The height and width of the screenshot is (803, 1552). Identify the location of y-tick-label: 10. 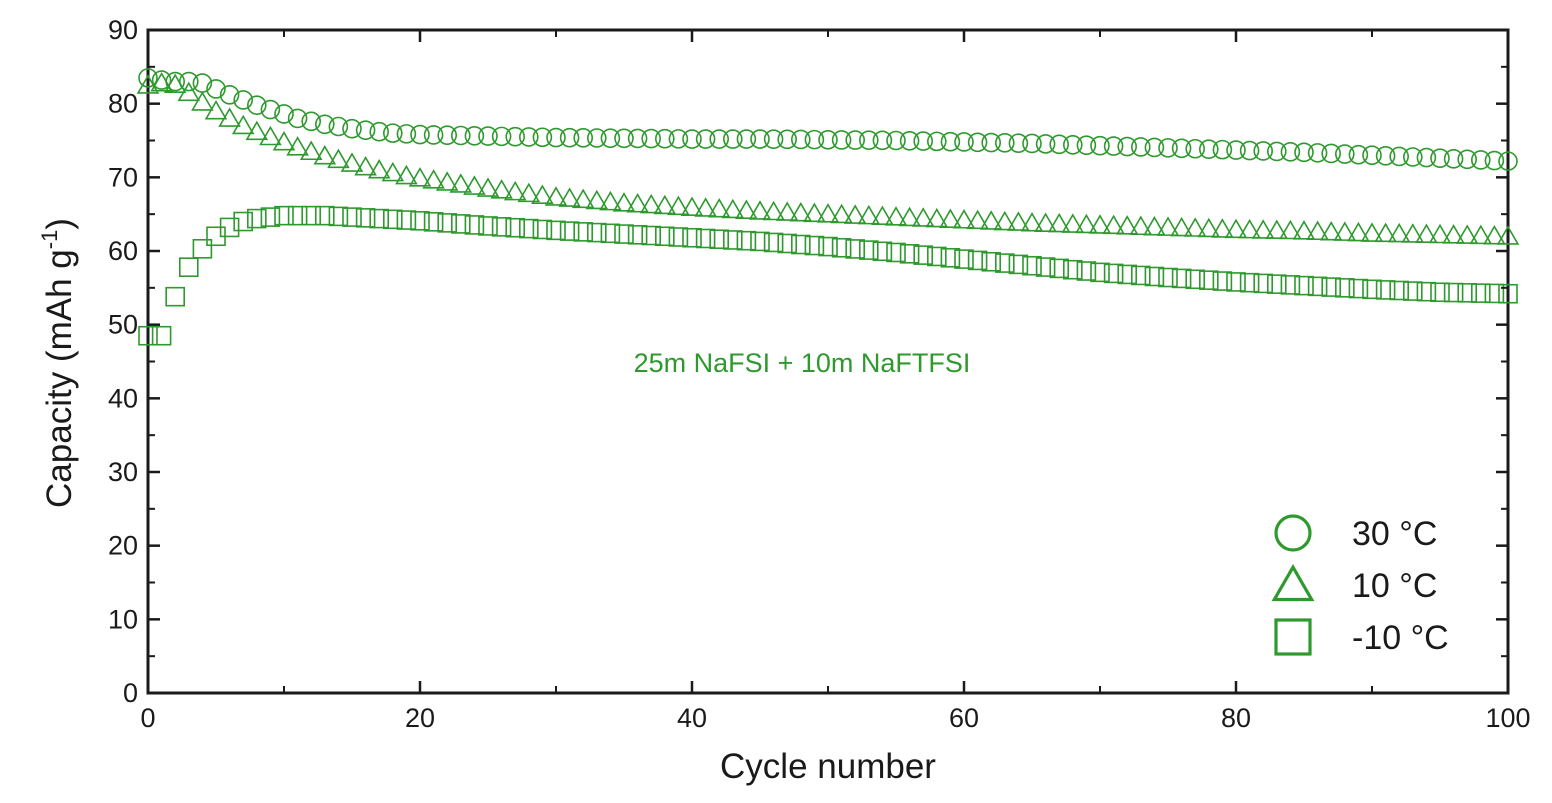
(123, 619).